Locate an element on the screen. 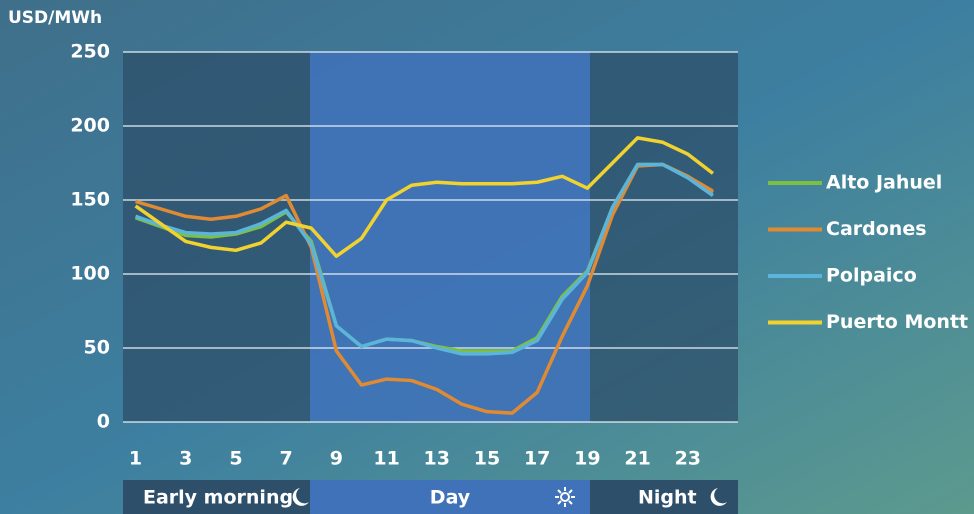  period-label: Day is located at coordinates (450, 498).